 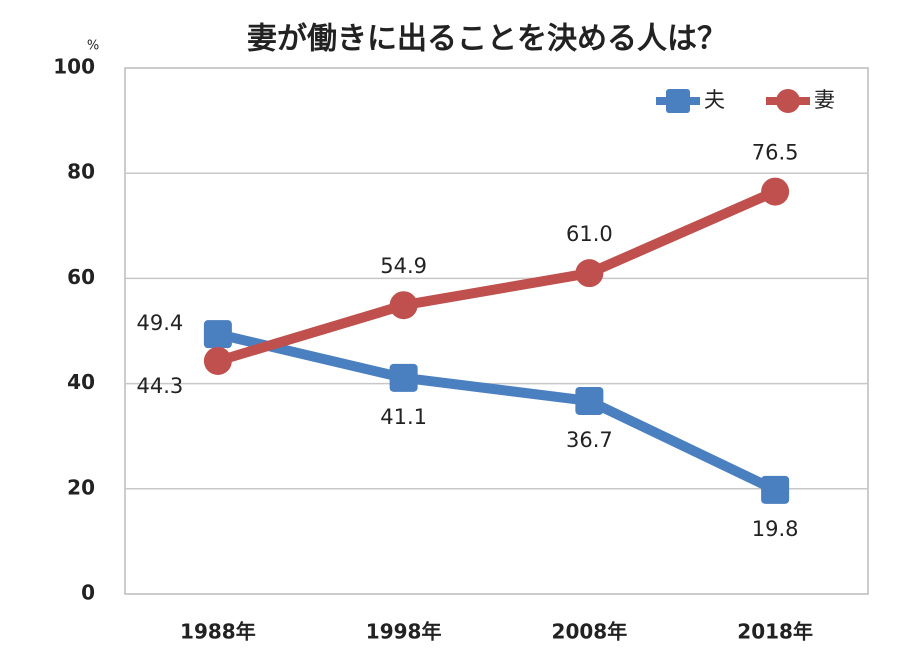 I want to click on y-tick-label: 0, so click(x=88, y=593).